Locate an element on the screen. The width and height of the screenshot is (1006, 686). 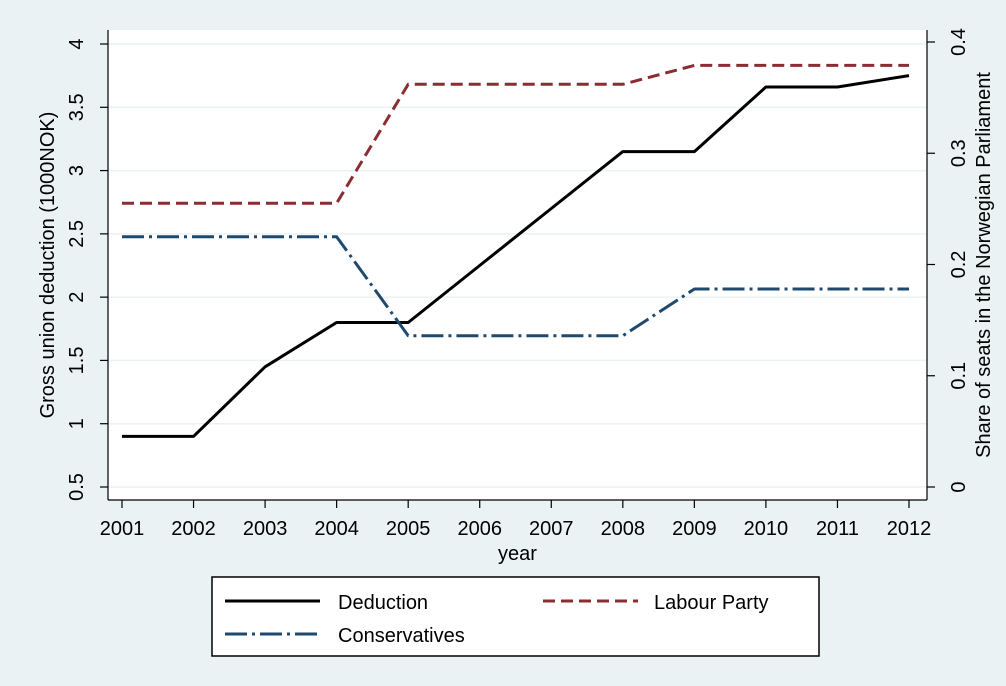
y-right-tick-label: 0 is located at coordinates (959, 486).